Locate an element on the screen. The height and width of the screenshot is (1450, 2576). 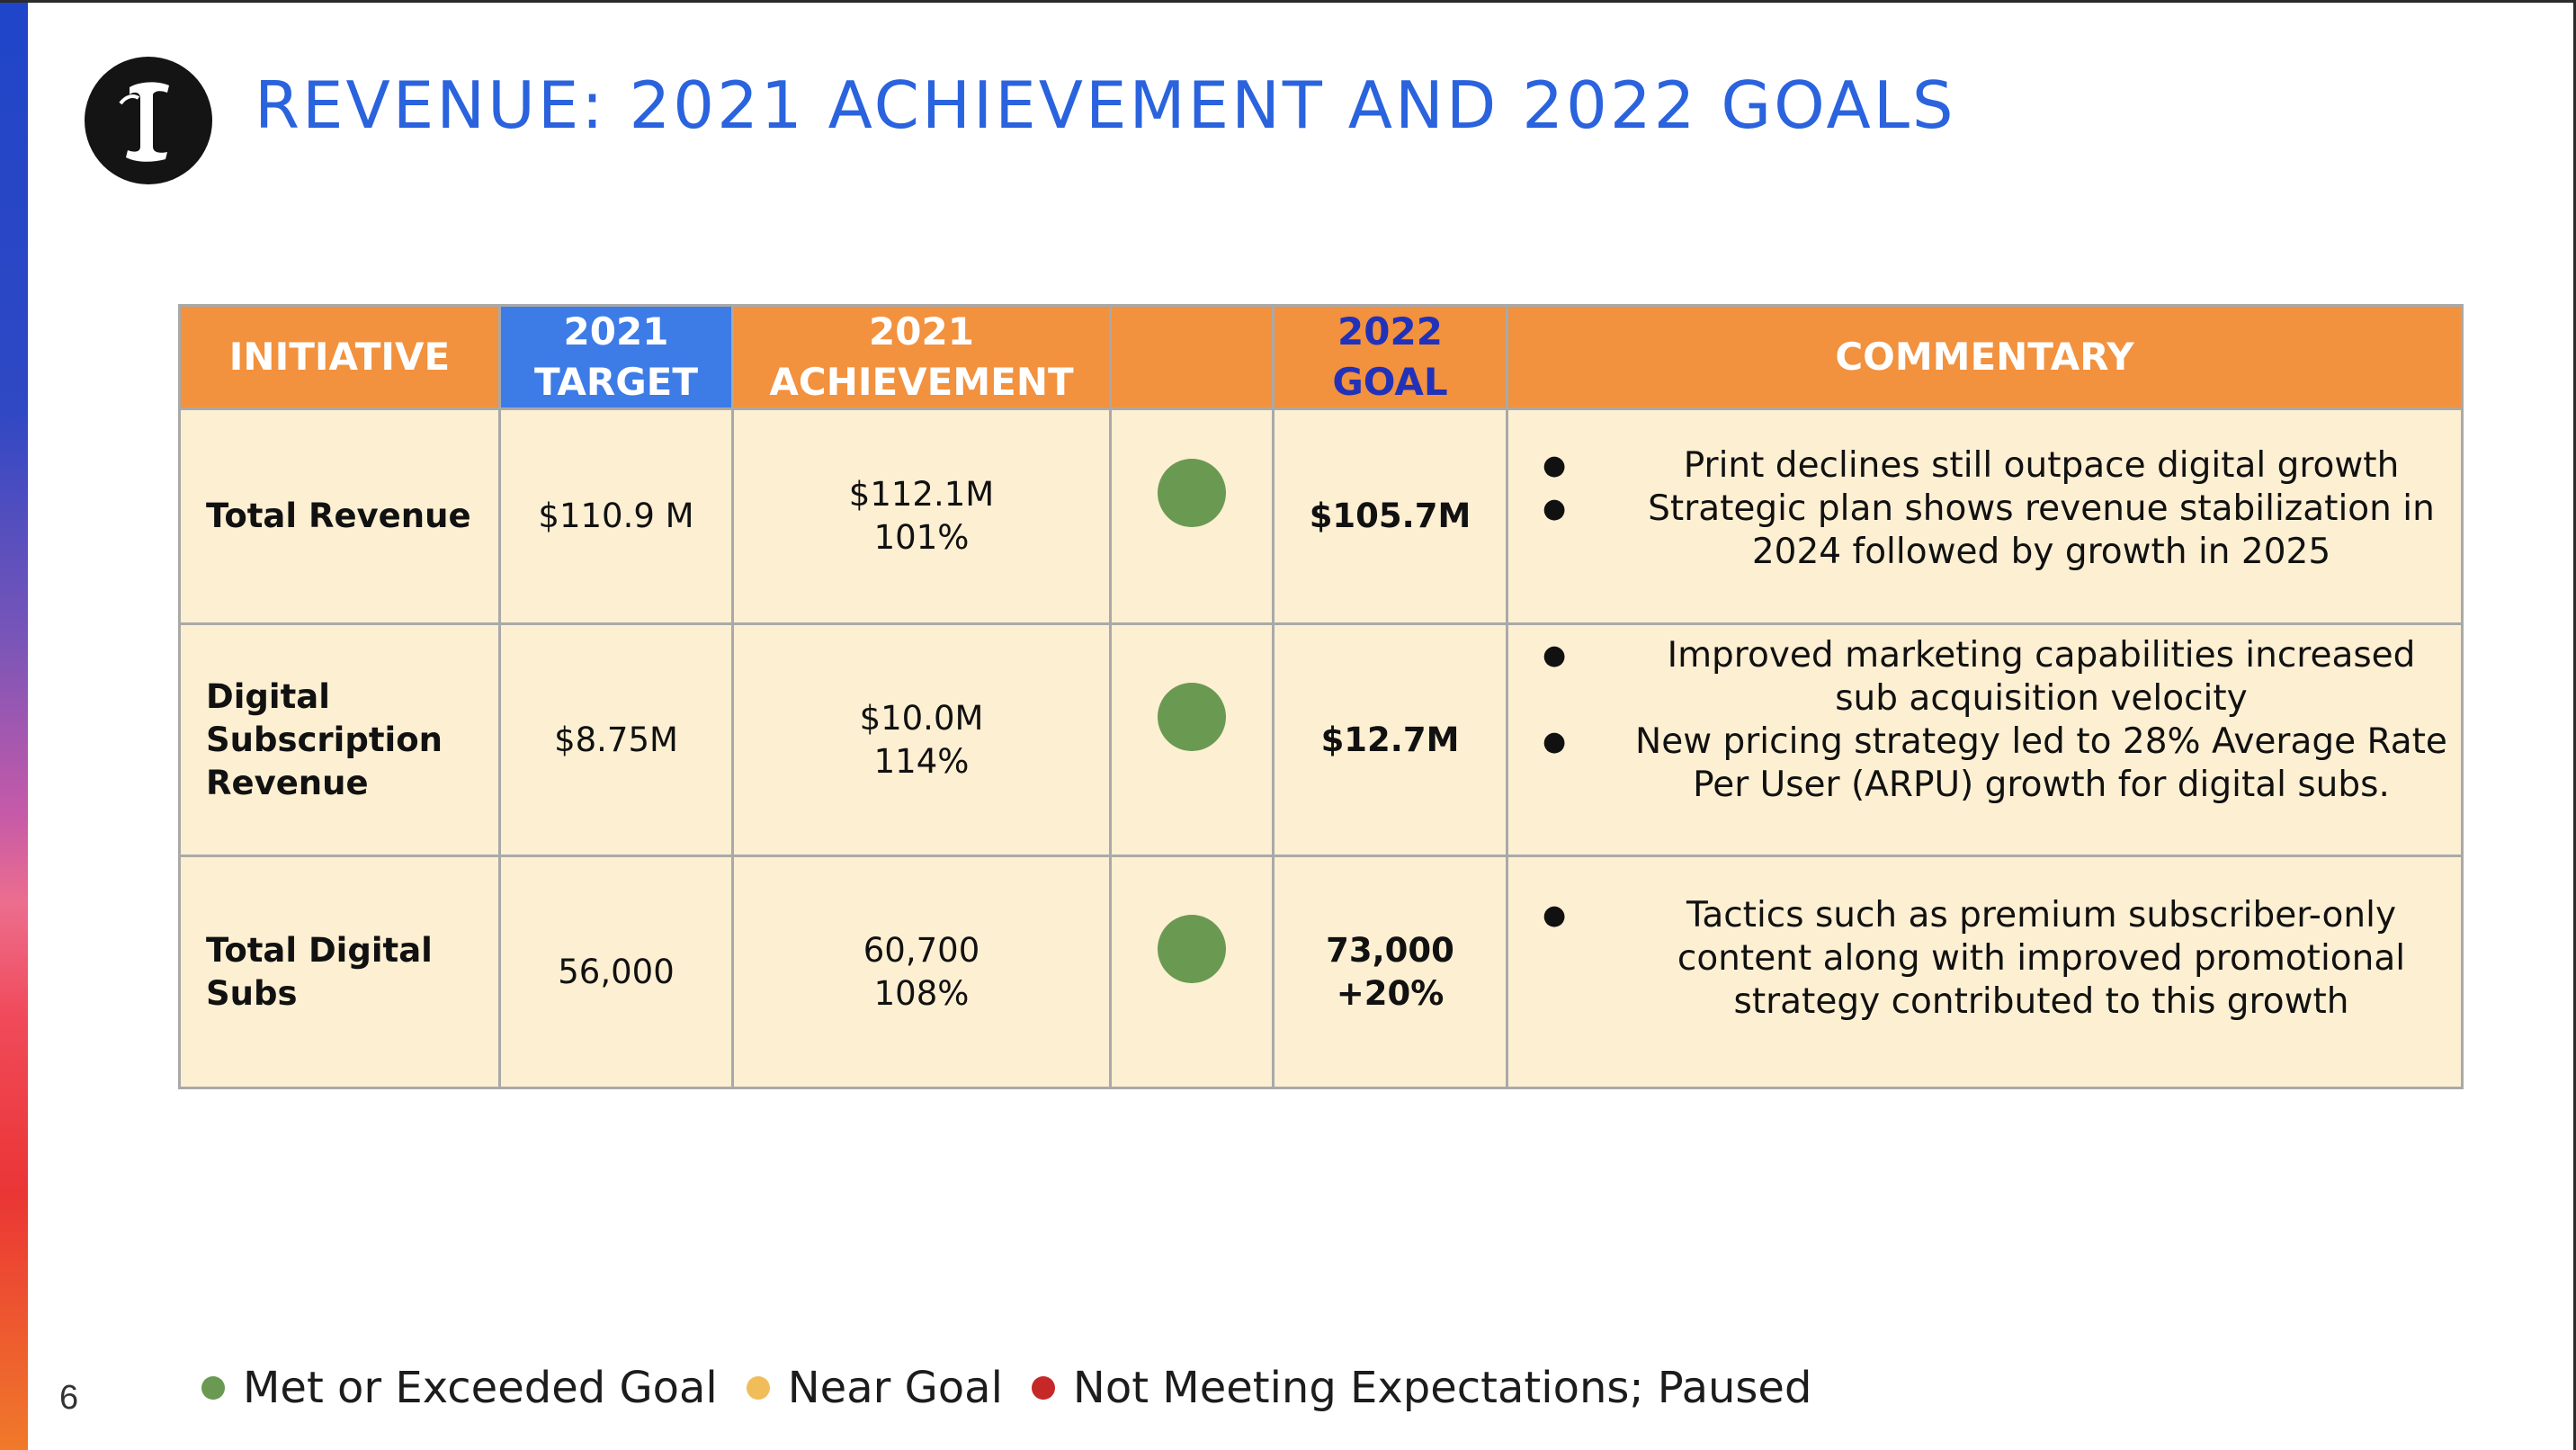
initiative-name: Total Revenue is located at coordinates (338, 516).